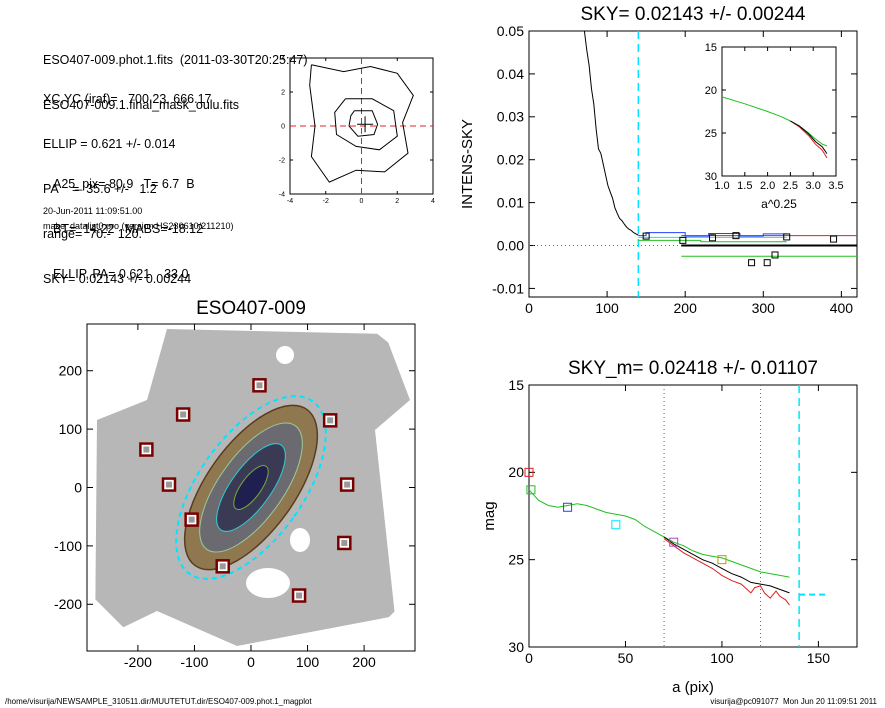 The image size is (885, 708). I want to click on sky-title: SKY= 0.02143 +/- 0.00244, so click(692, 14).